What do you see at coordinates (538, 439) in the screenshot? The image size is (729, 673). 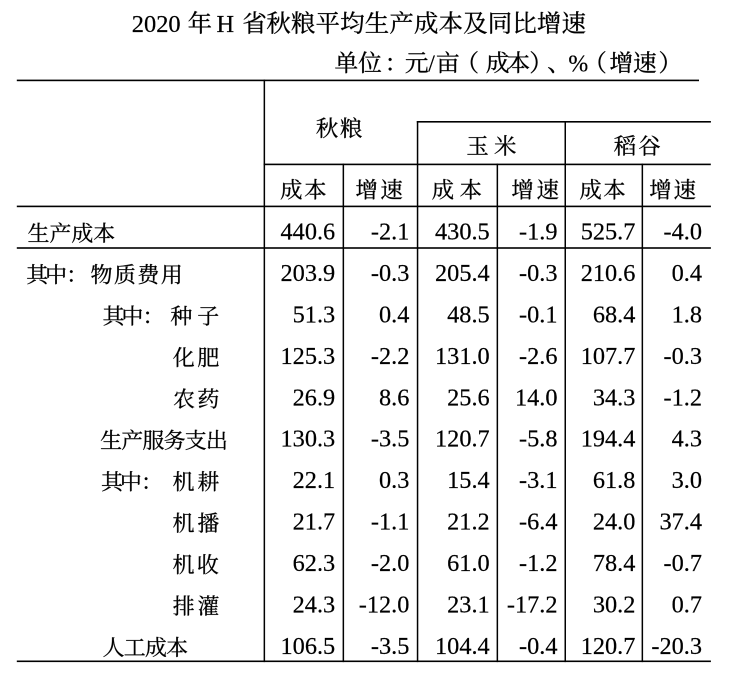 I see `svg-text: -5.8` at bounding box center [538, 439].